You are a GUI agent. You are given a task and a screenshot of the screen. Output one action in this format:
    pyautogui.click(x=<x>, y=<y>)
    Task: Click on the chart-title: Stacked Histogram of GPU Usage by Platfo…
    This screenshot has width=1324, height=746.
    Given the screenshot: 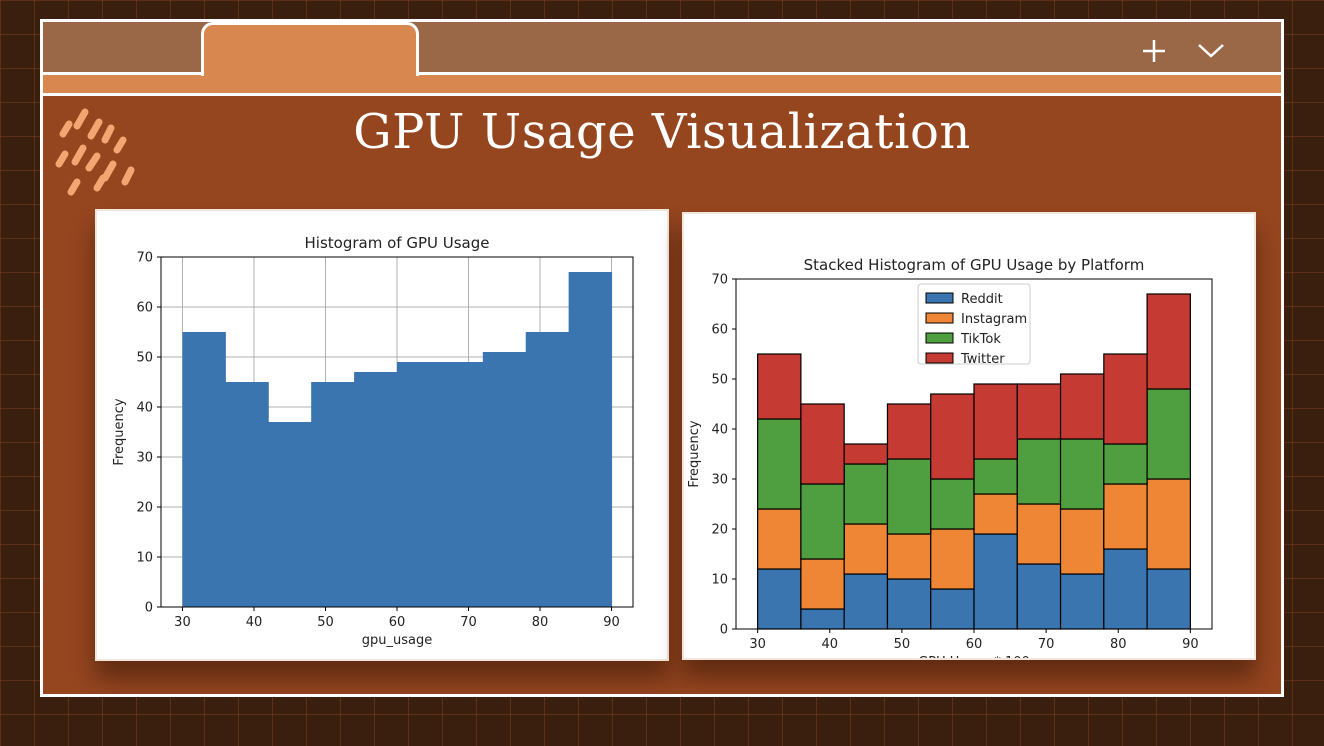 What is the action you would take?
    pyautogui.click(x=974, y=265)
    